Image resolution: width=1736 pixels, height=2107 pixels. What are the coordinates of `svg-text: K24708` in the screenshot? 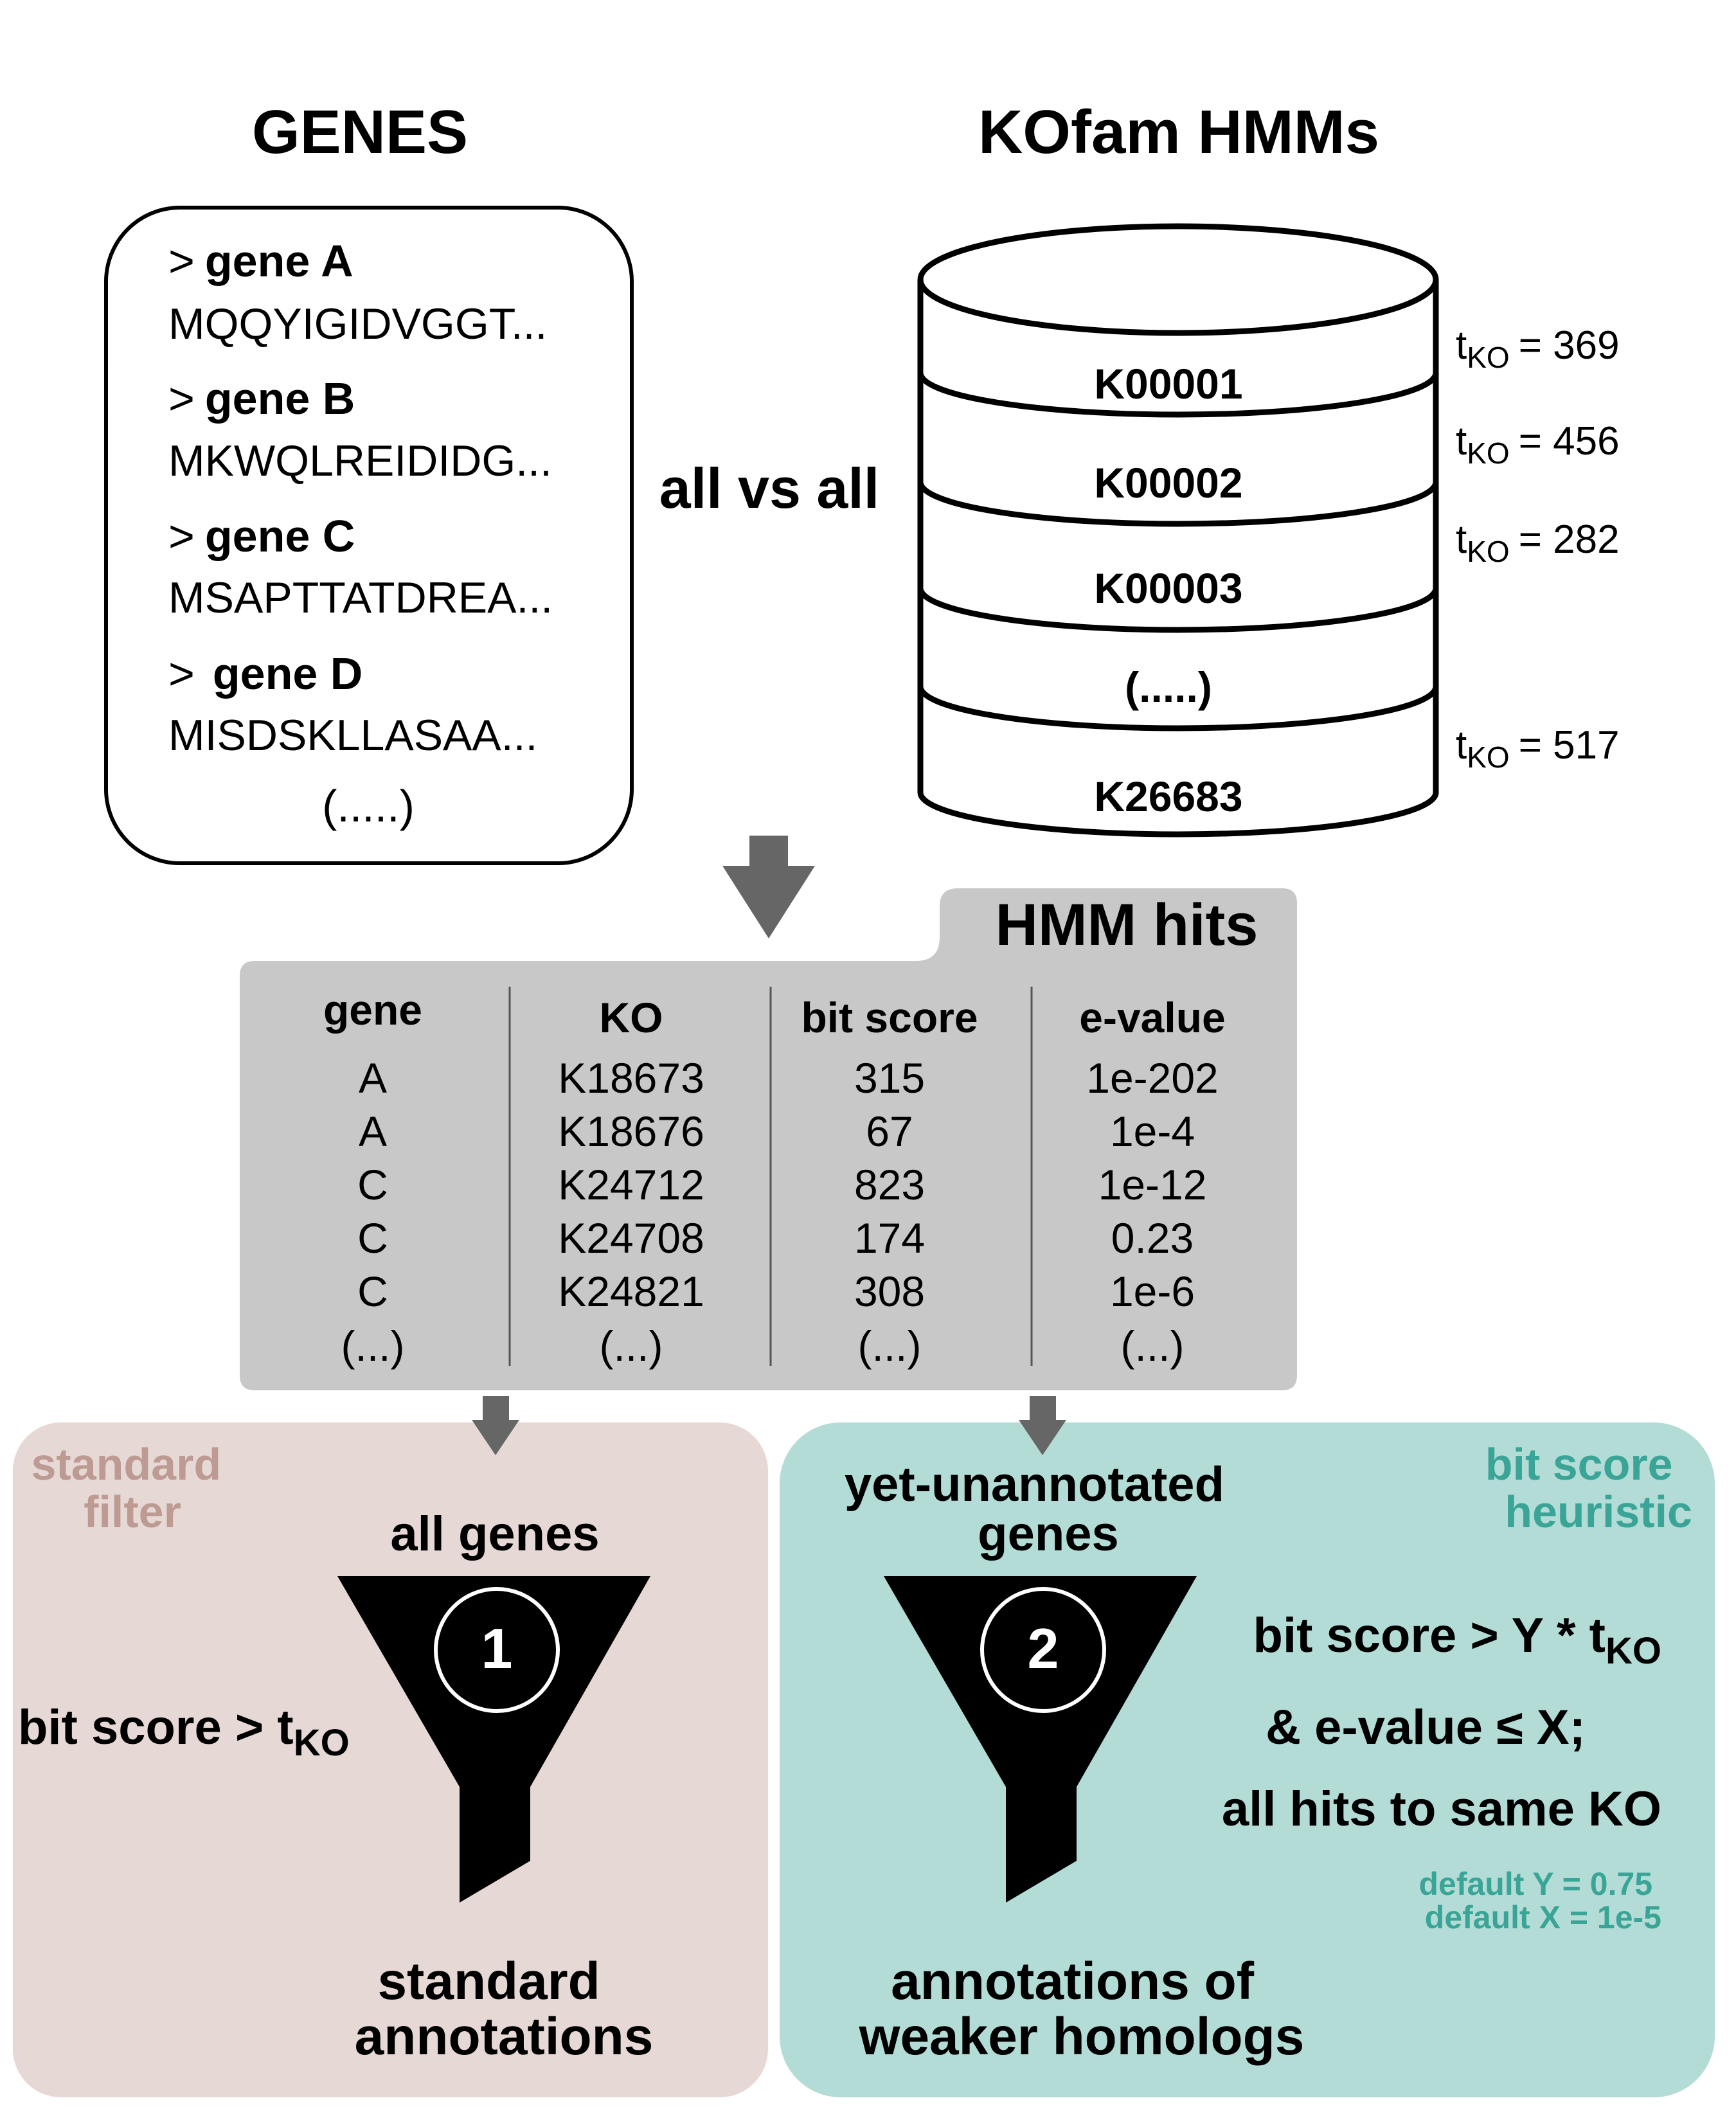 It's located at (631, 1238).